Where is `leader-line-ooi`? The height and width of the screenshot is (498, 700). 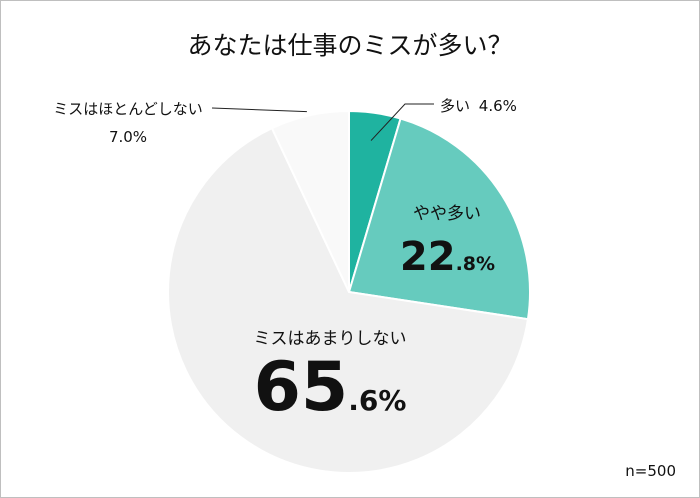 leader-line-ooi is located at coordinates (402, 122).